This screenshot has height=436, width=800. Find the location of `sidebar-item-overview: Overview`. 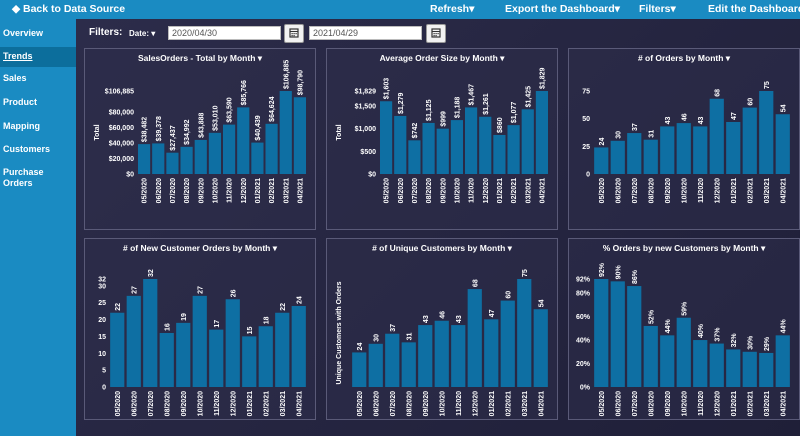

sidebar-item-overview: Overview is located at coordinates (23, 33).